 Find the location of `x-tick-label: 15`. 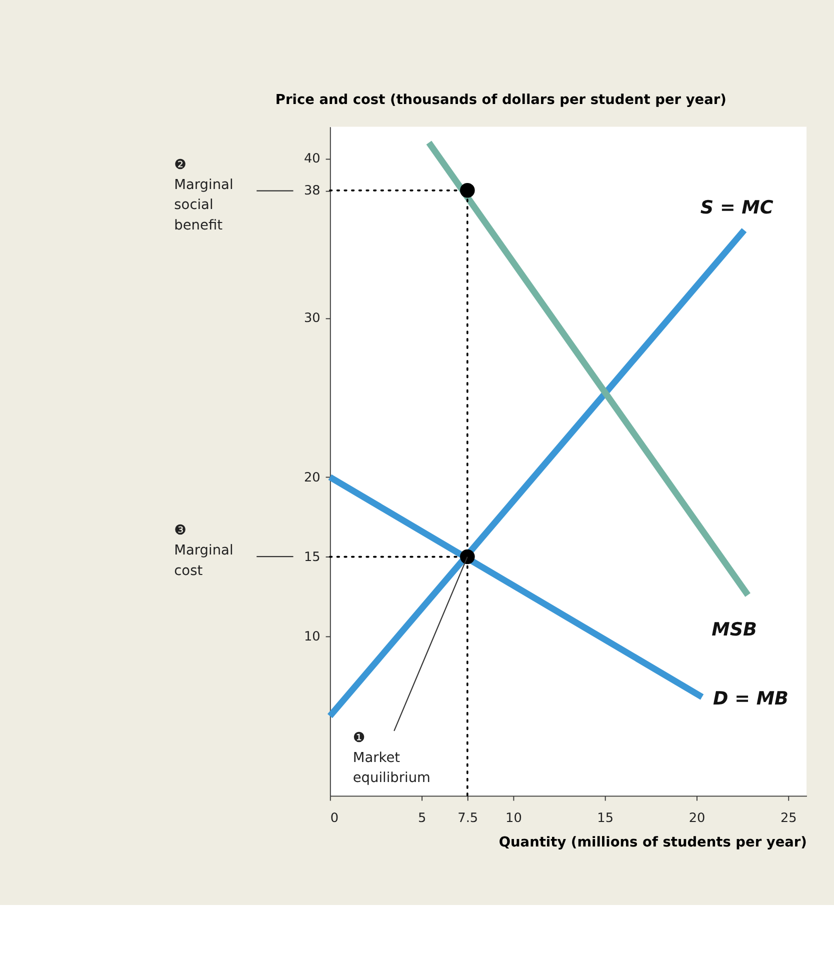

x-tick-label: 15 is located at coordinates (605, 818).